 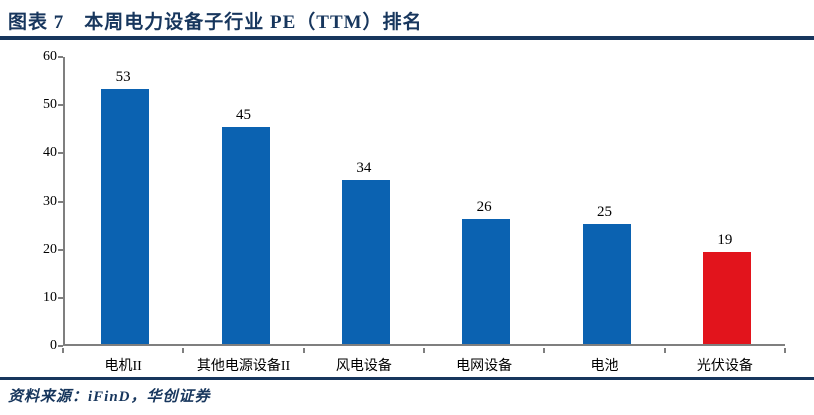 What do you see at coordinates (363, 366) in the screenshot?
I see `category-label: 风电设备` at bounding box center [363, 366].